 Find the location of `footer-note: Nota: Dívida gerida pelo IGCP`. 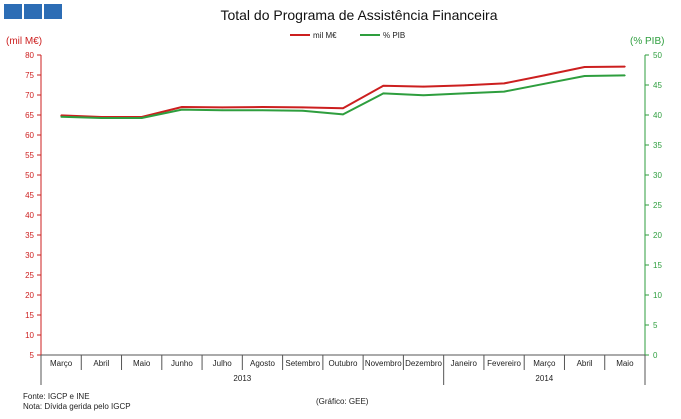

footer-note: Nota: Dívida gerida pelo IGCP is located at coordinates (77, 406).